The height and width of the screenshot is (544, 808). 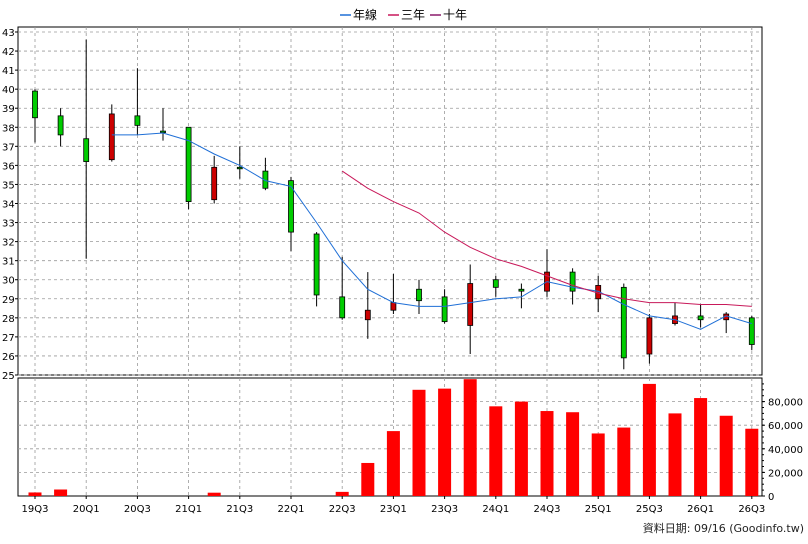 I want to click on price-tick-label: 34, so click(x=8, y=205).